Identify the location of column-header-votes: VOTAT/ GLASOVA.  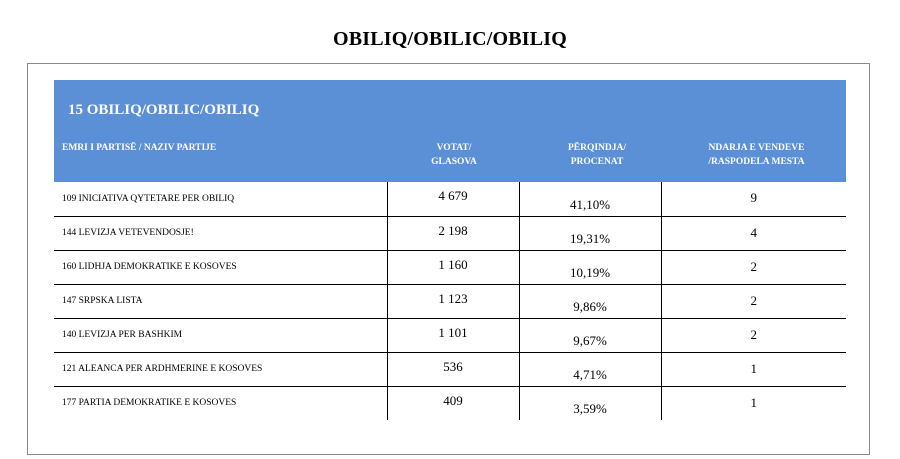
(454, 155).